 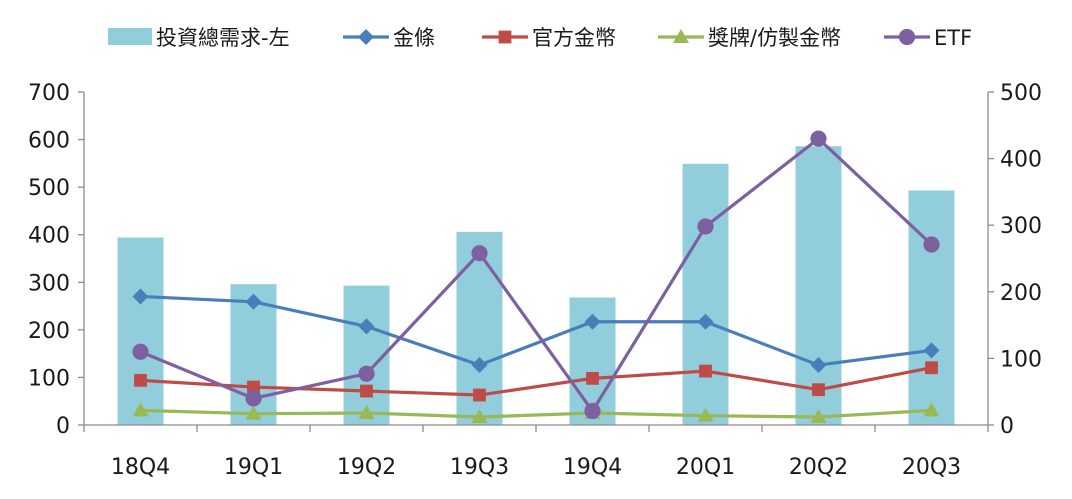 I want to click on point-獎牌/仿製金幣-20Q2, so click(x=818, y=416).